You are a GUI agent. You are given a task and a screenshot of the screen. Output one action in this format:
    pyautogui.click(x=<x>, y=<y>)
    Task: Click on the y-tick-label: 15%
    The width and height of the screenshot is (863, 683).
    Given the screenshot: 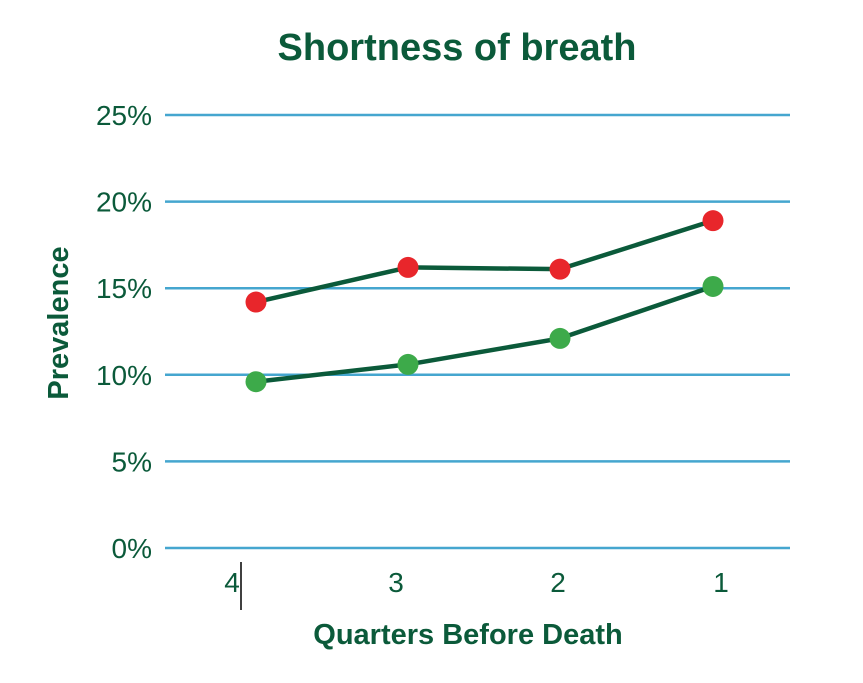 What is the action you would take?
    pyautogui.click(x=124, y=288)
    